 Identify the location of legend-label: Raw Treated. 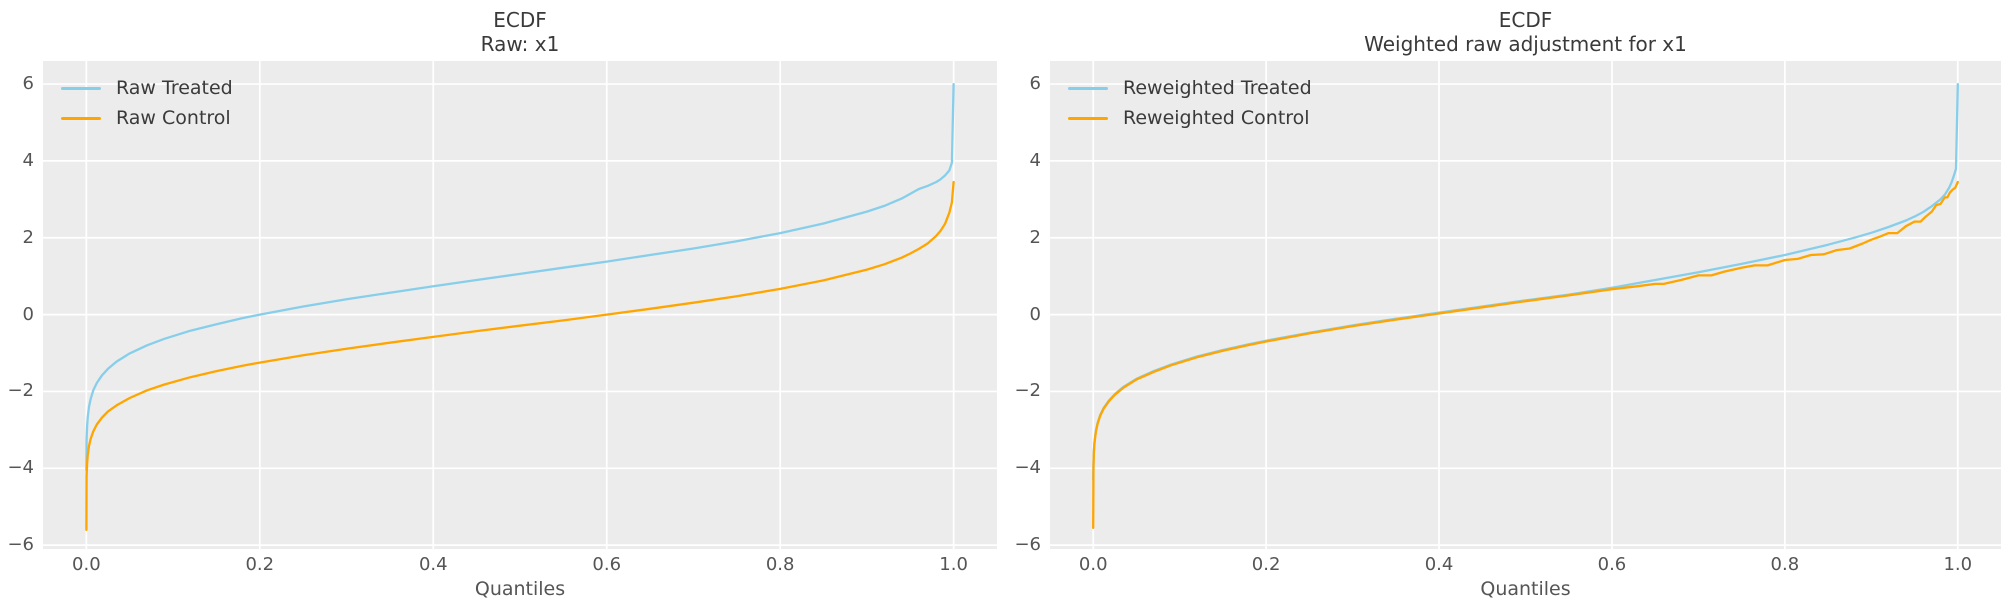
(174, 88).